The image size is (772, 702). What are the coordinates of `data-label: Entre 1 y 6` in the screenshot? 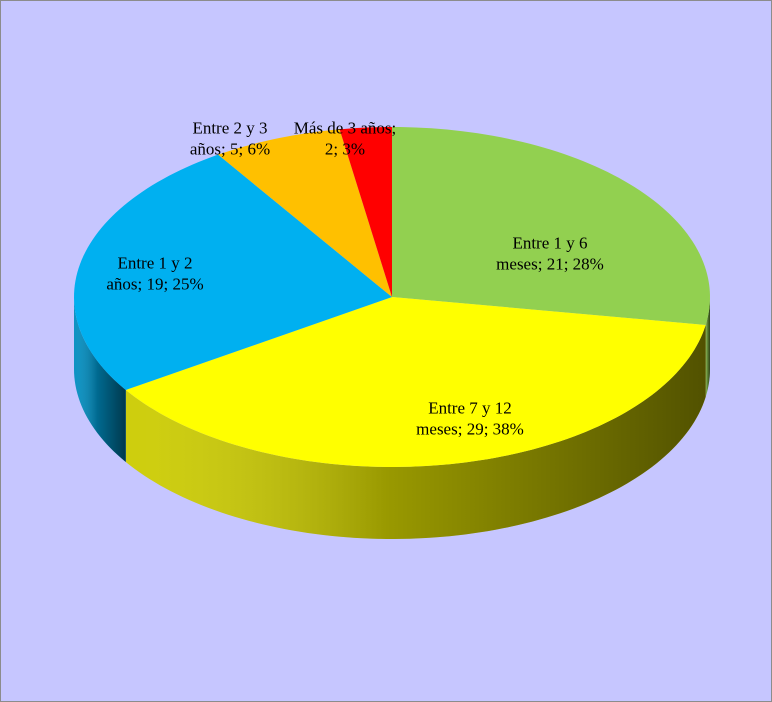 It's located at (549, 242).